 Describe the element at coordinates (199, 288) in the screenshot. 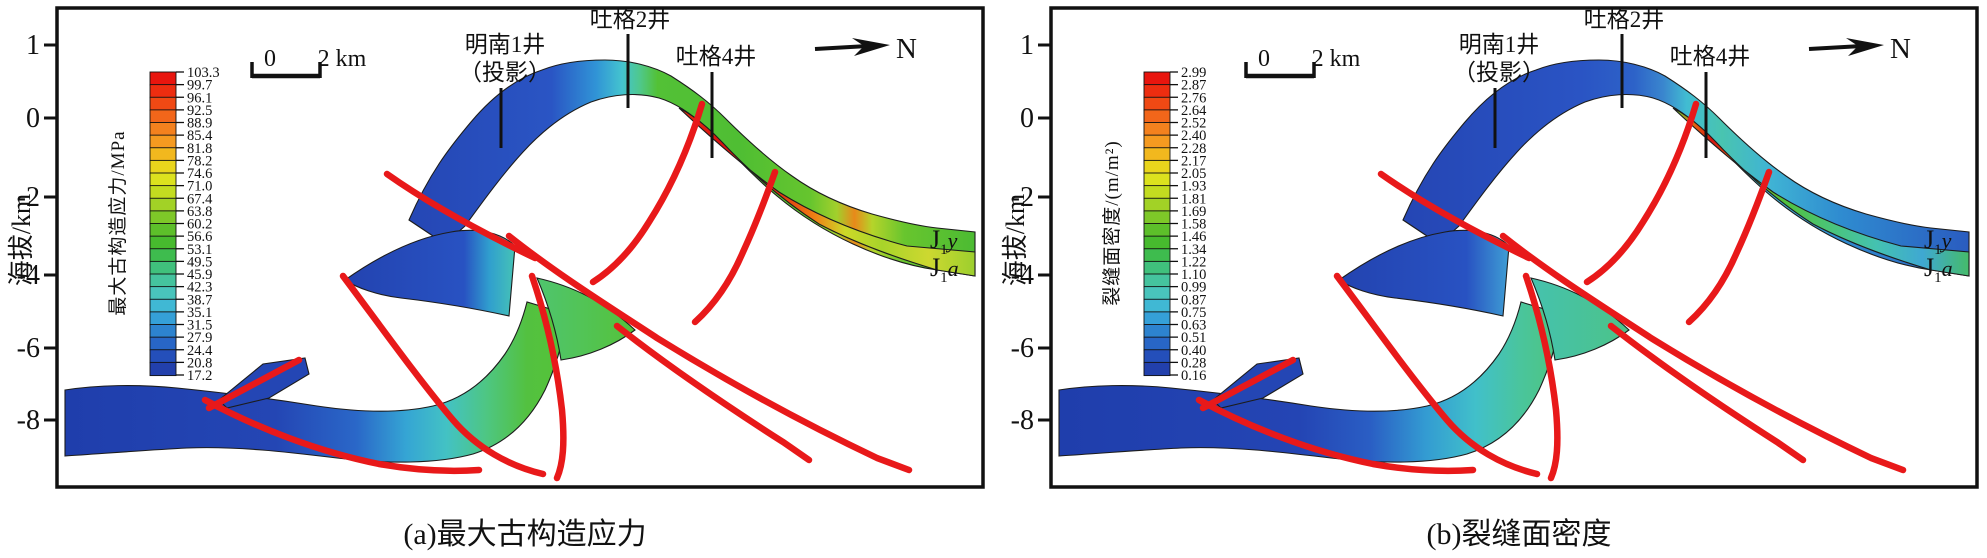

I see `colorbar-tick-label: 42.3` at that location.